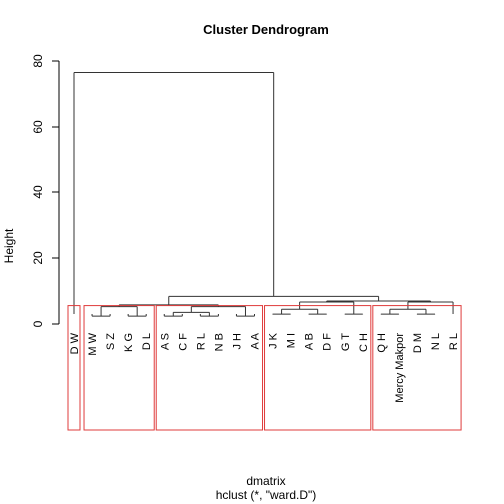 Image resolution: width=504 pixels, height=504 pixels. I want to click on leaf-label: N L, so click(436, 341).